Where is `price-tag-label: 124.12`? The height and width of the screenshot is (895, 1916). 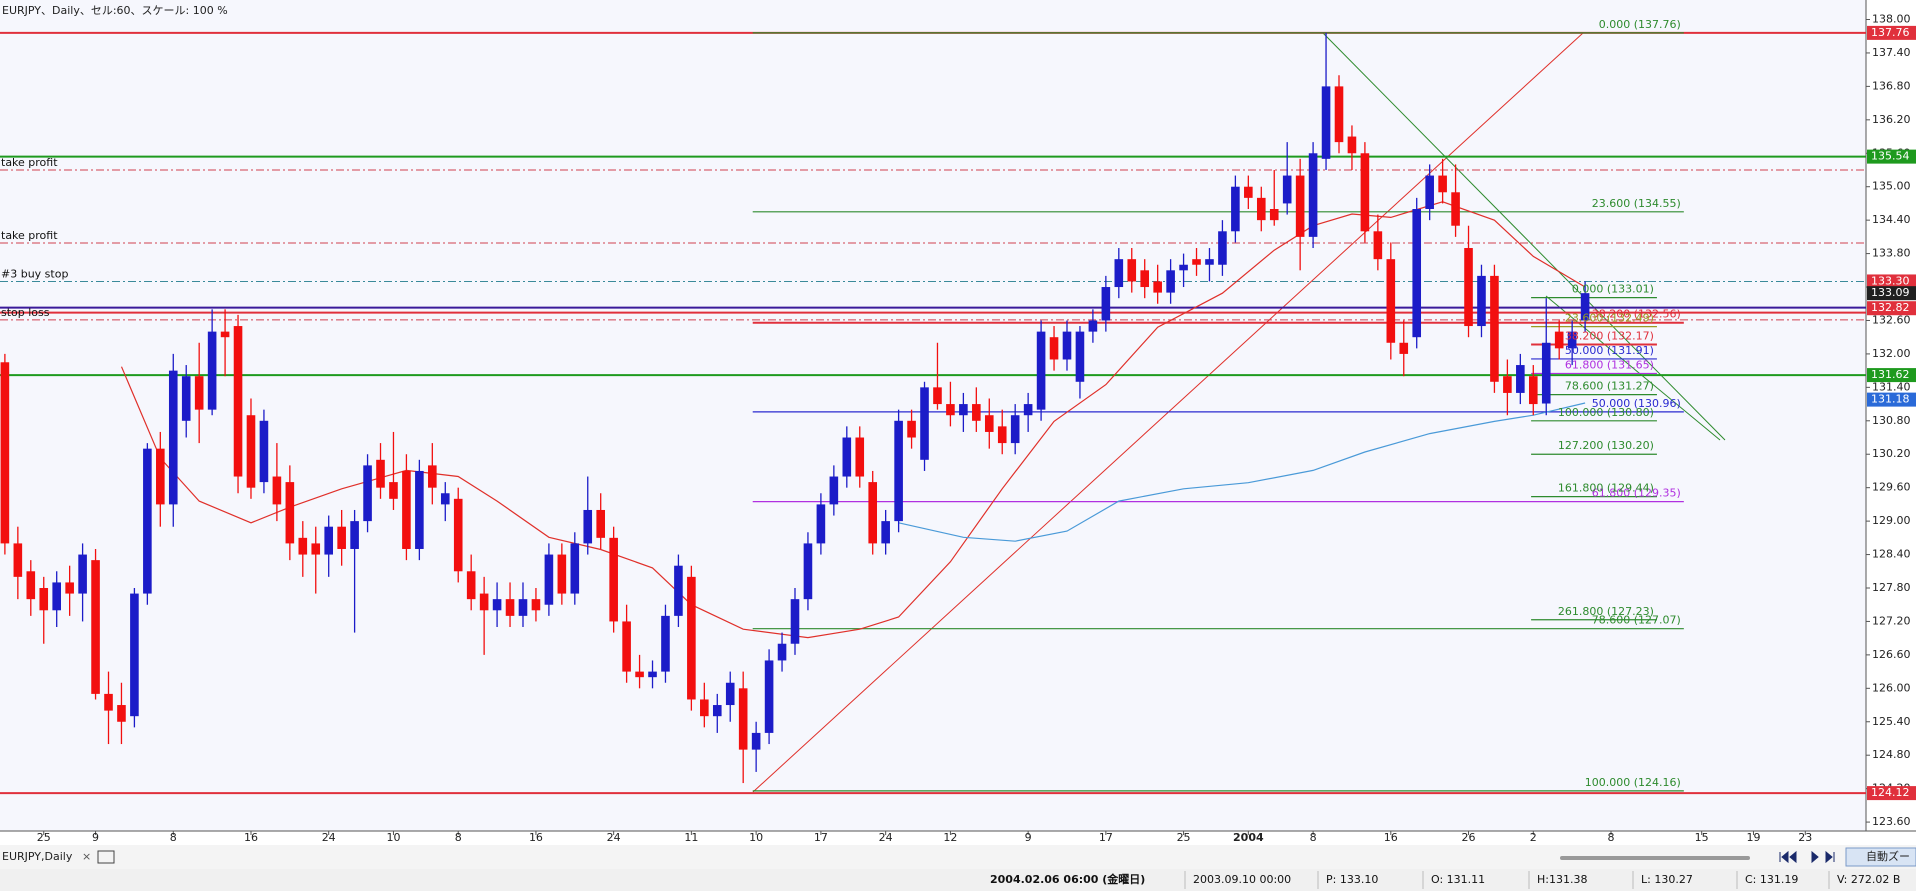 price-tag-label: 124.12 is located at coordinates (1890, 792).